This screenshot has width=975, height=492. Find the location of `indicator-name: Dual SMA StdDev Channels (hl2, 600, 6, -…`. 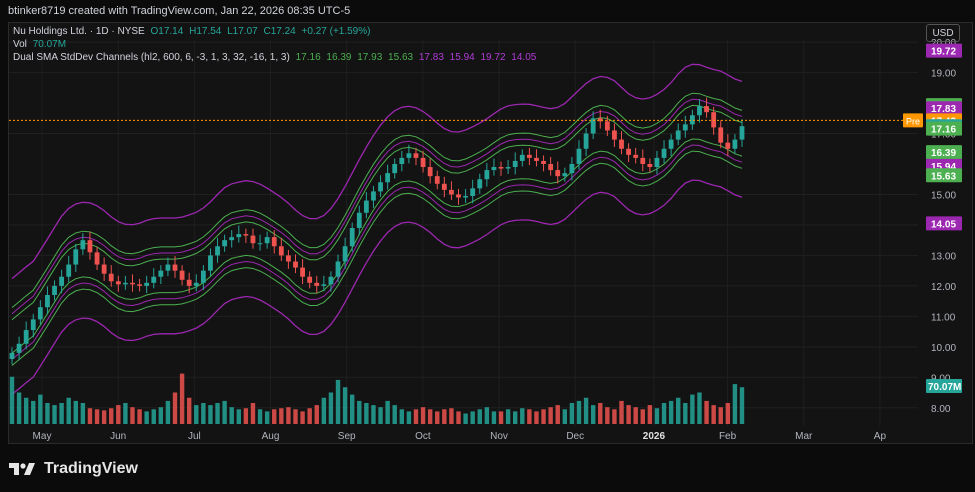

indicator-name: Dual SMA StdDev Channels (hl2, 600, 6, -… is located at coordinates (151, 57).